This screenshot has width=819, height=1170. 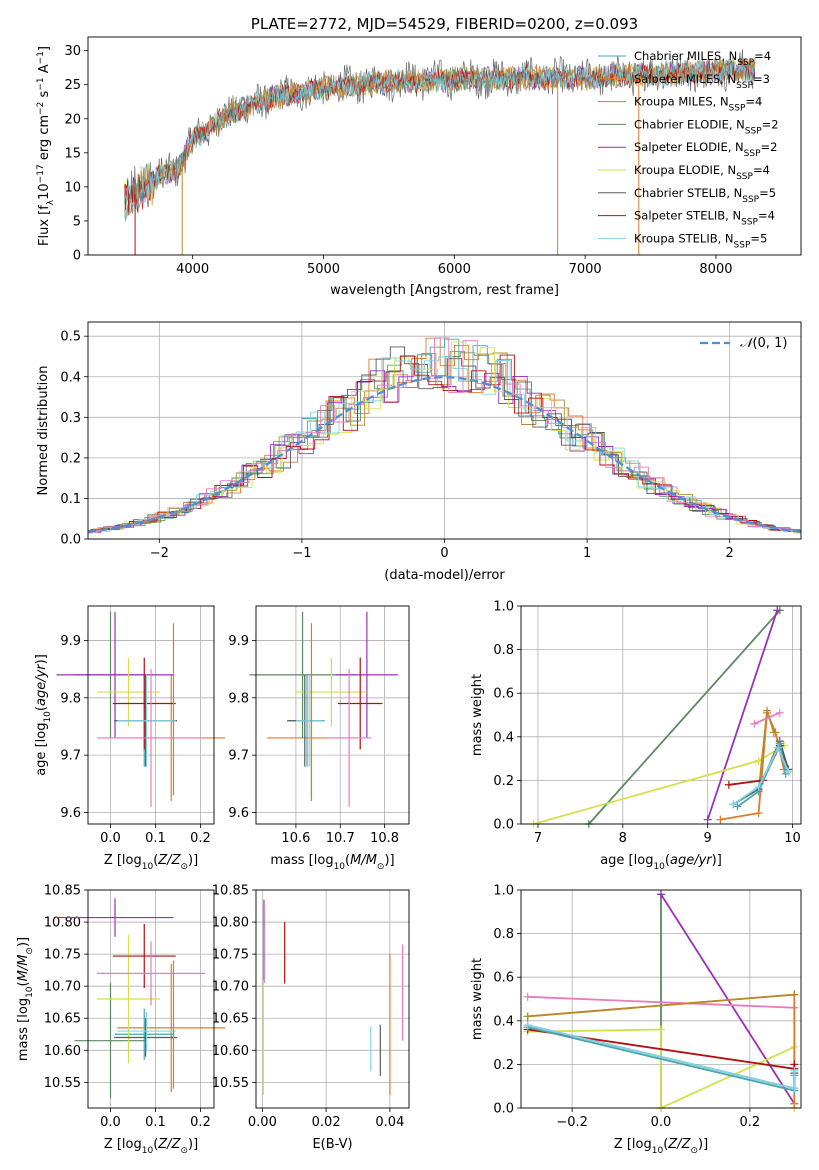 I want to click on x-tick-label: 10.7, so click(x=340, y=838).